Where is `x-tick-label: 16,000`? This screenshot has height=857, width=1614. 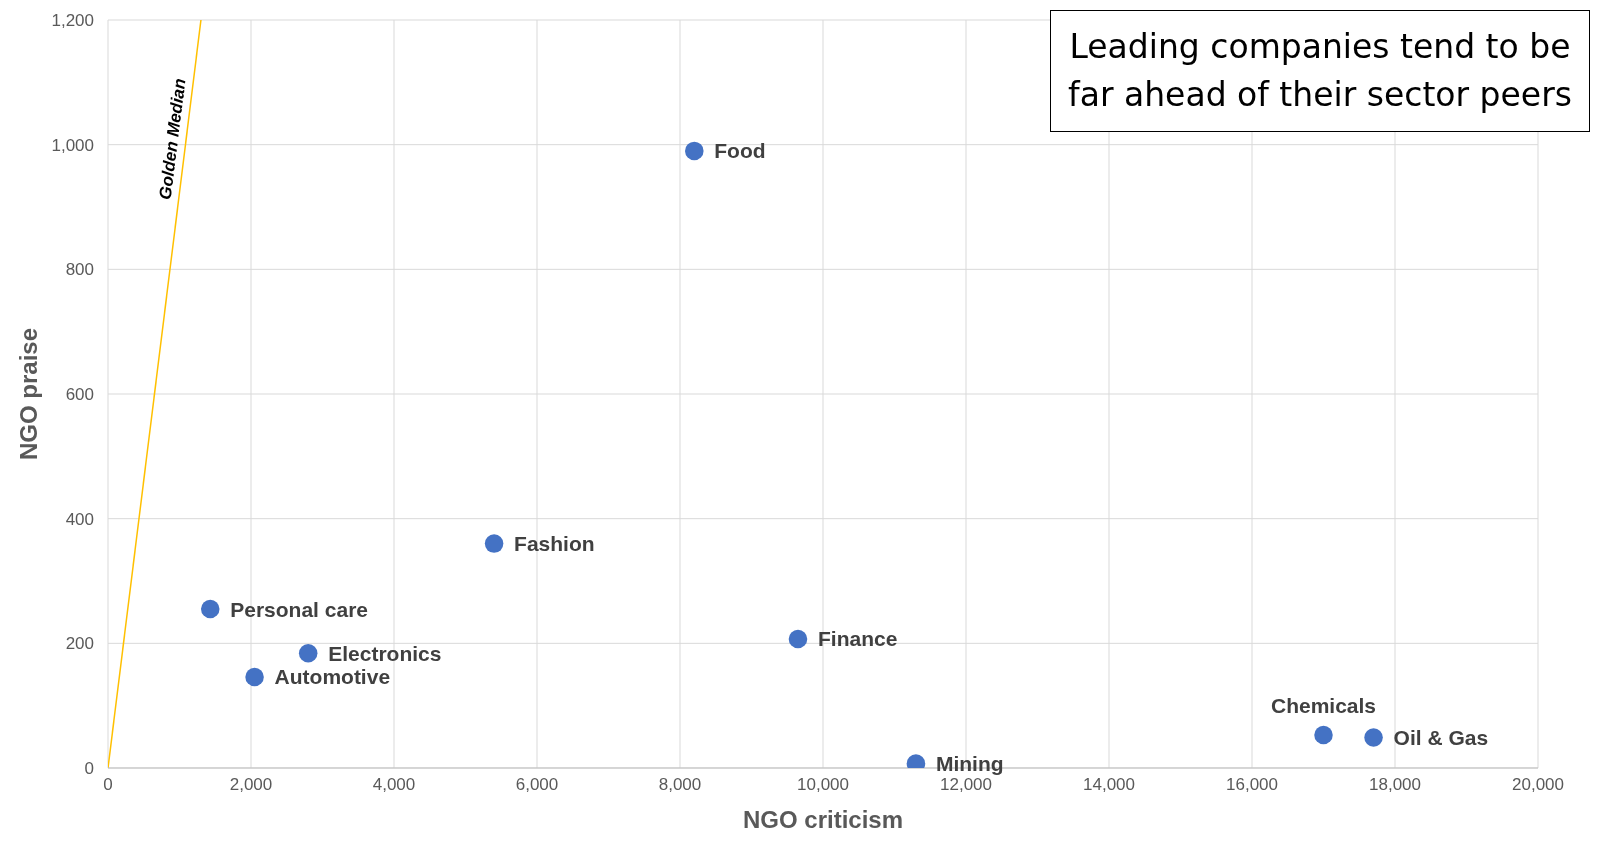
x-tick-label: 16,000 is located at coordinates (1252, 784).